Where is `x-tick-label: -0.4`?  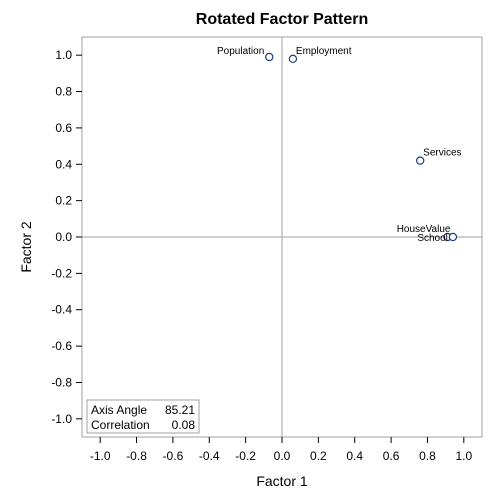
x-tick-label: -0.4 is located at coordinates (209, 456).